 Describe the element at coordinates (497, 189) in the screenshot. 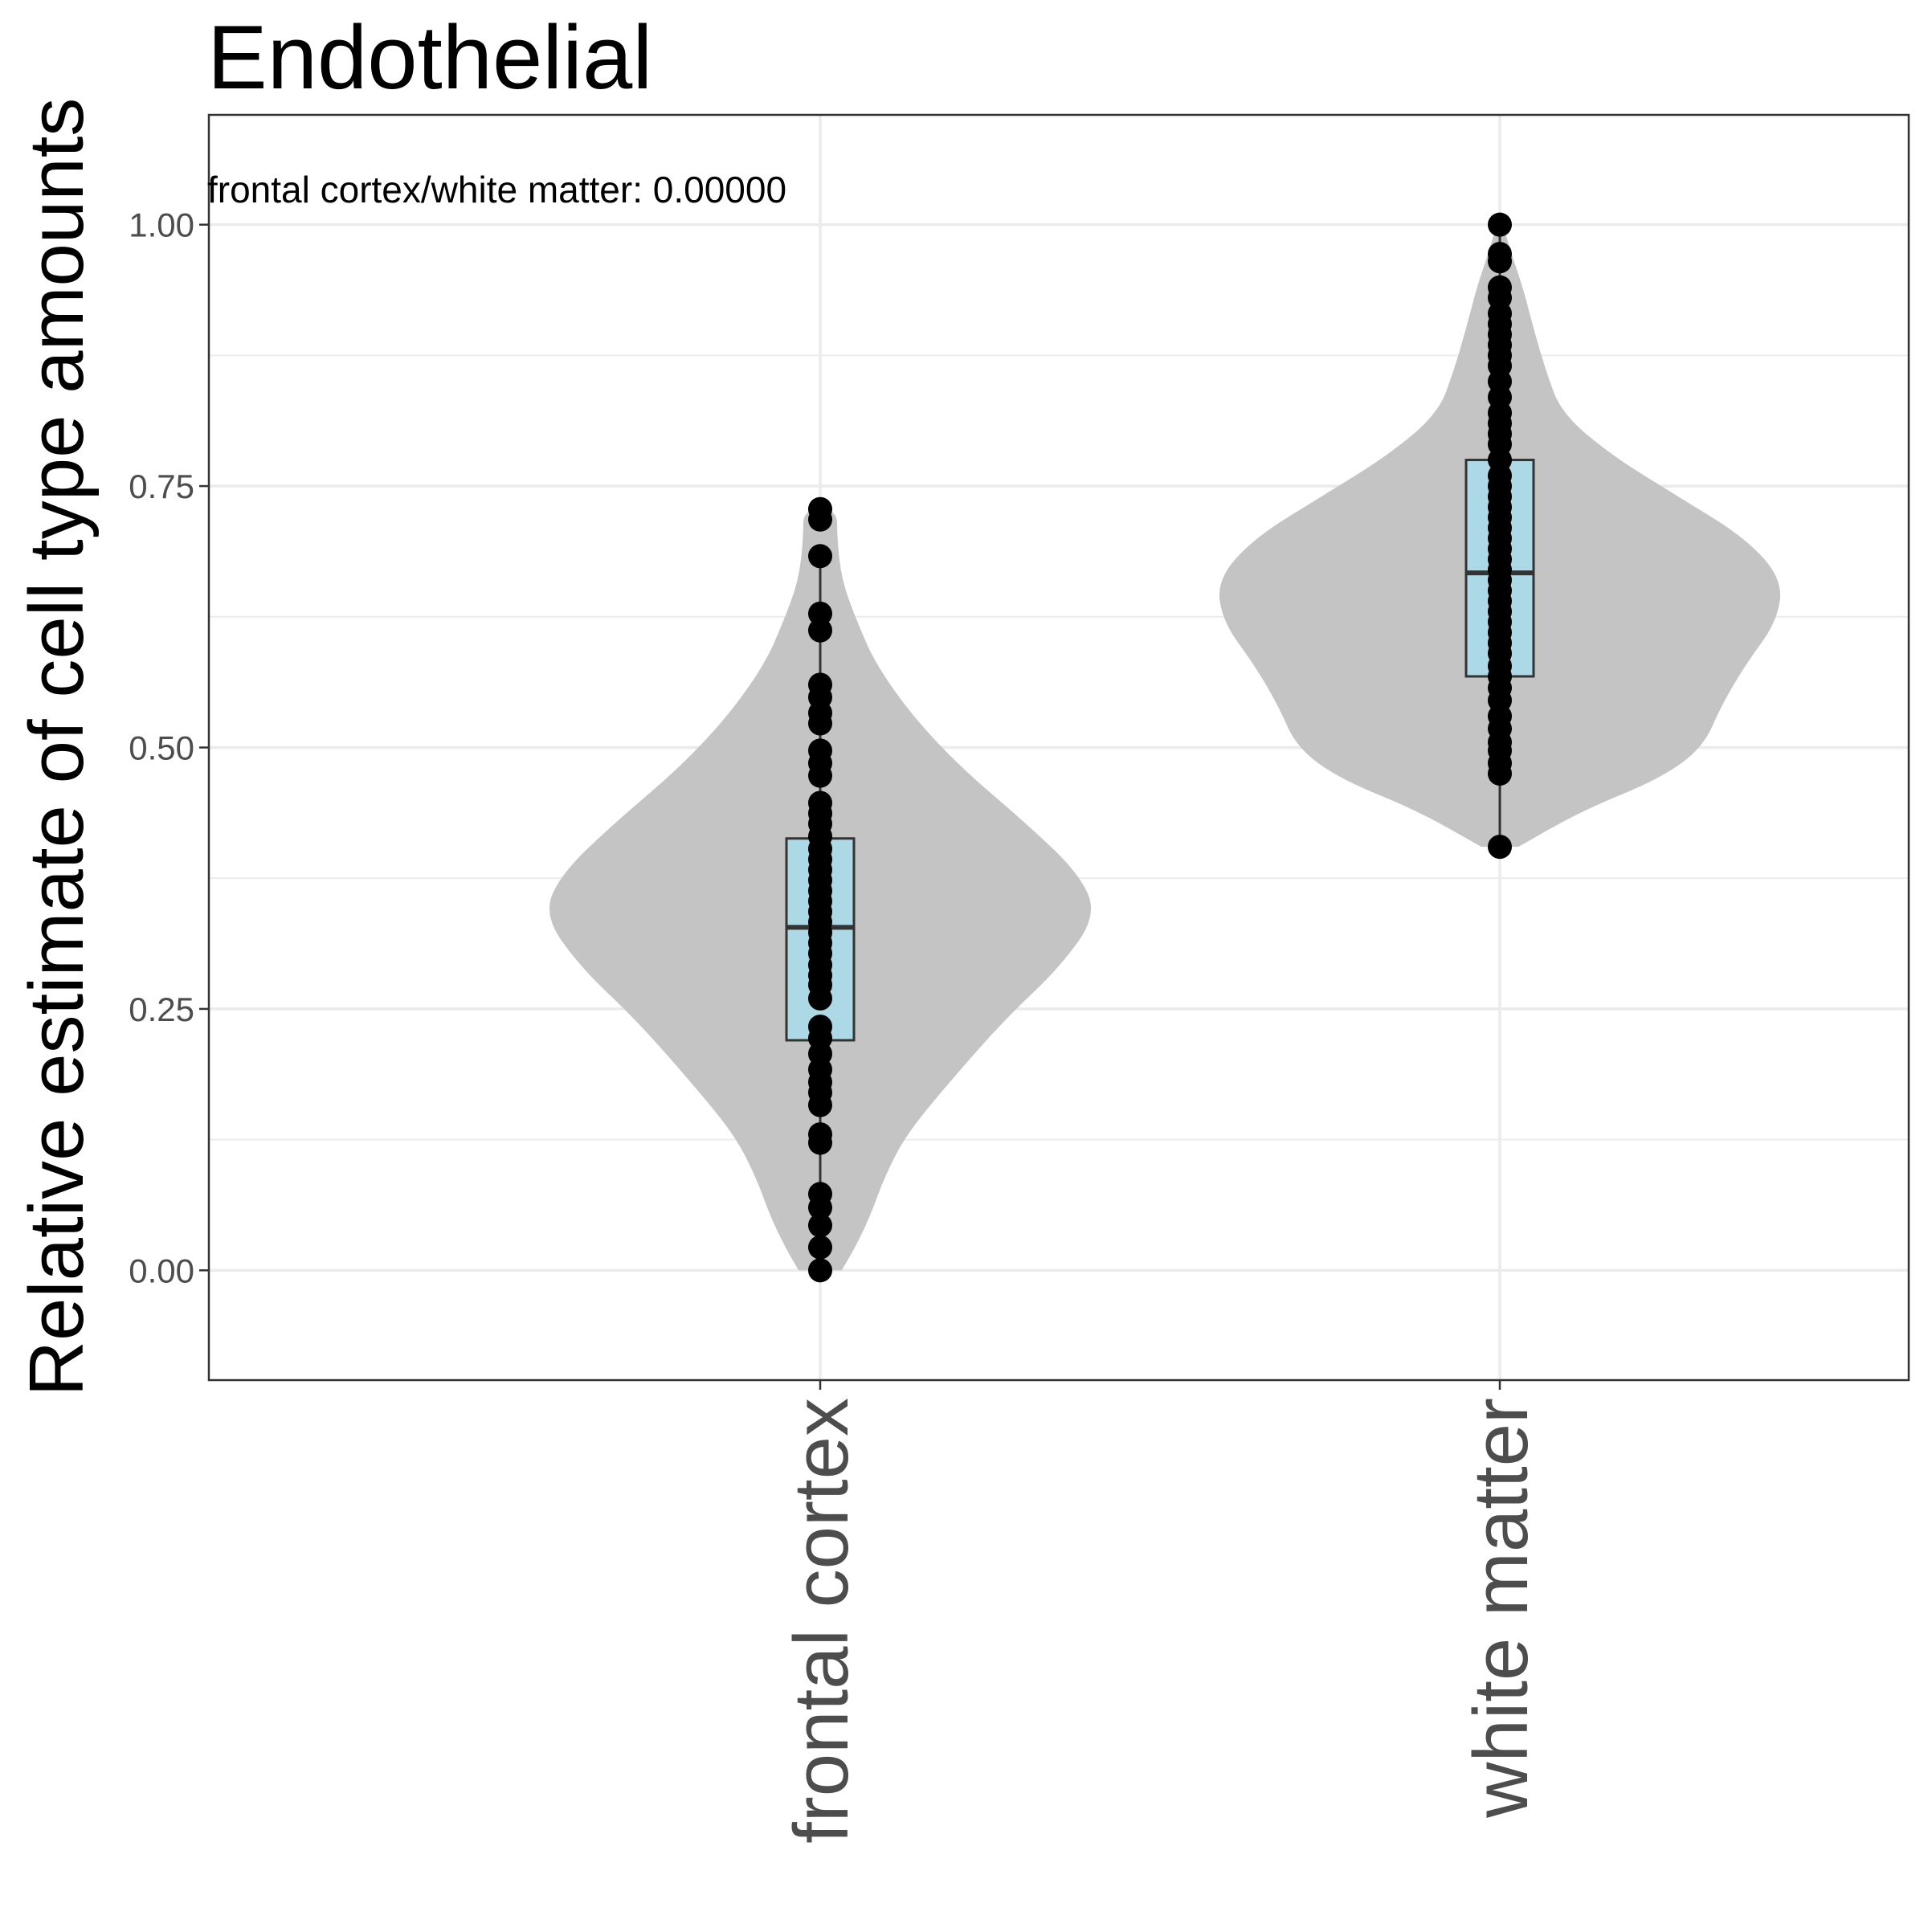

I see `annotation-label: frontal cortex/white matter: 0.00000` at that location.